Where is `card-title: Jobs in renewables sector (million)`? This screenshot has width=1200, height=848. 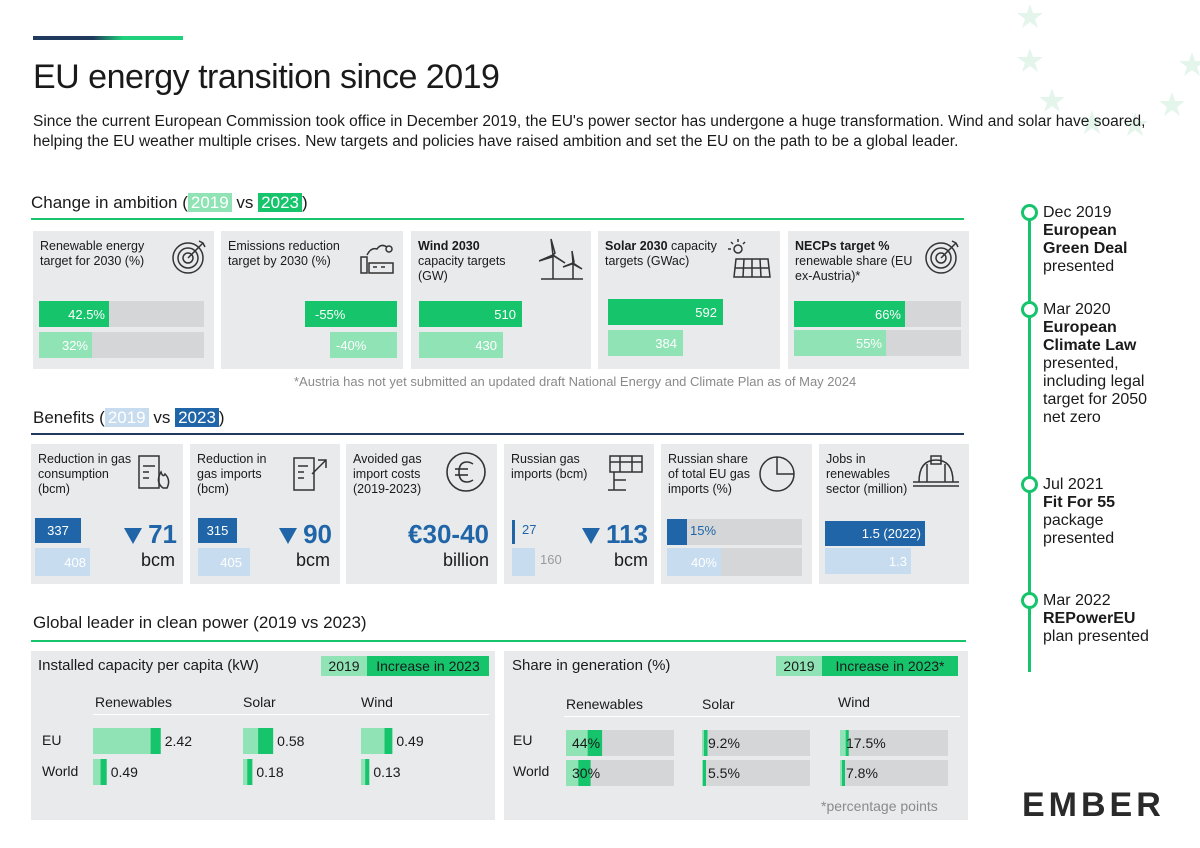
card-title: Jobs in renewables sector (million) is located at coordinates (867, 474).